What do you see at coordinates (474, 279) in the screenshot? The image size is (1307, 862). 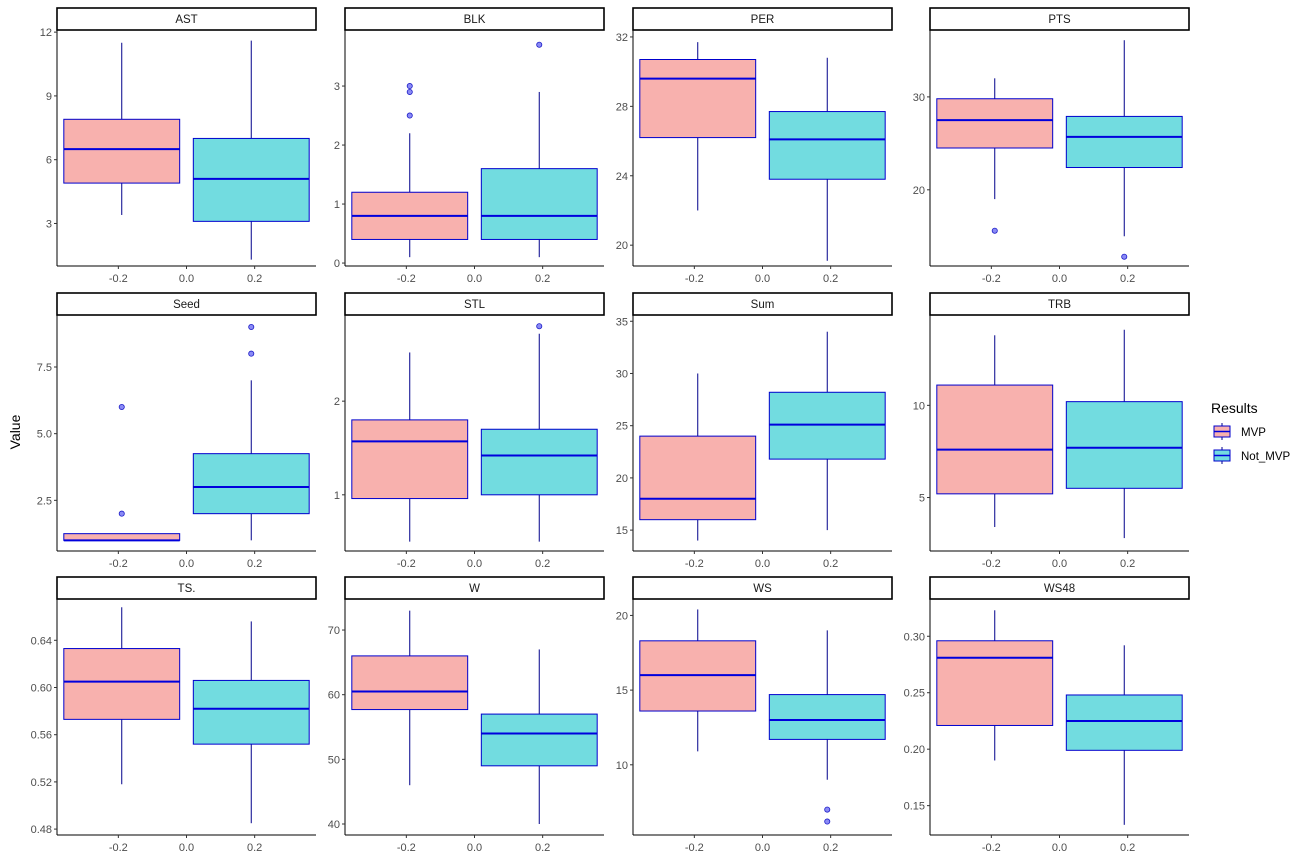 I see `x-tick-label-blk: 0.0` at bounding box center [474, 279].